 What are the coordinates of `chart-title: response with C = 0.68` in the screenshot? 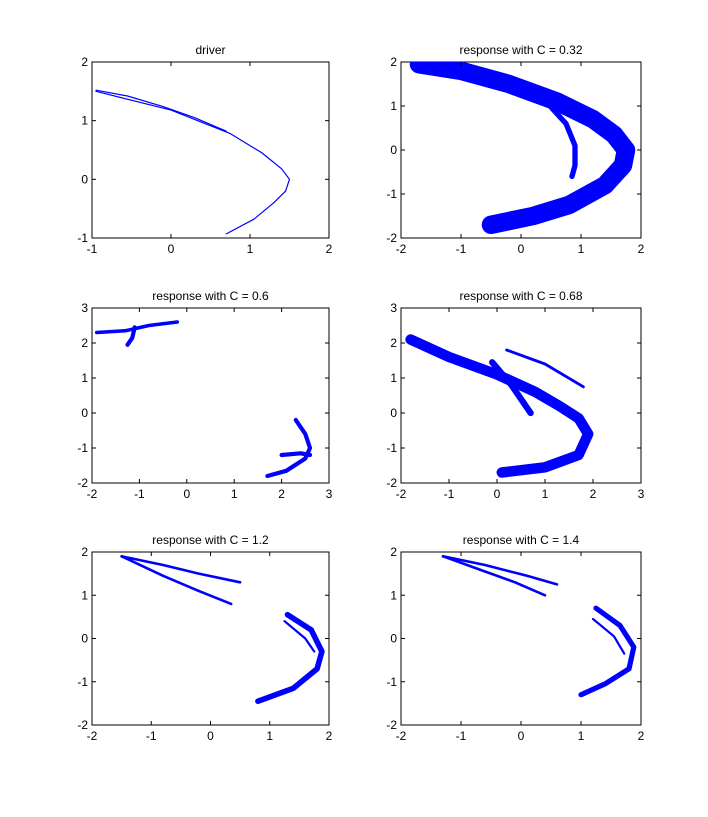 It's located at (520, 296).